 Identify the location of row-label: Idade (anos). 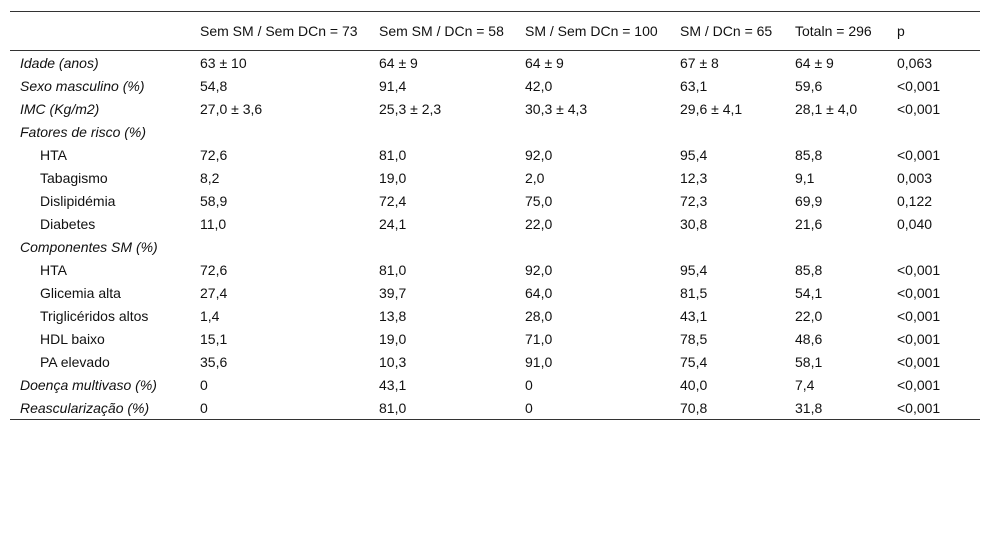
(59, 63).